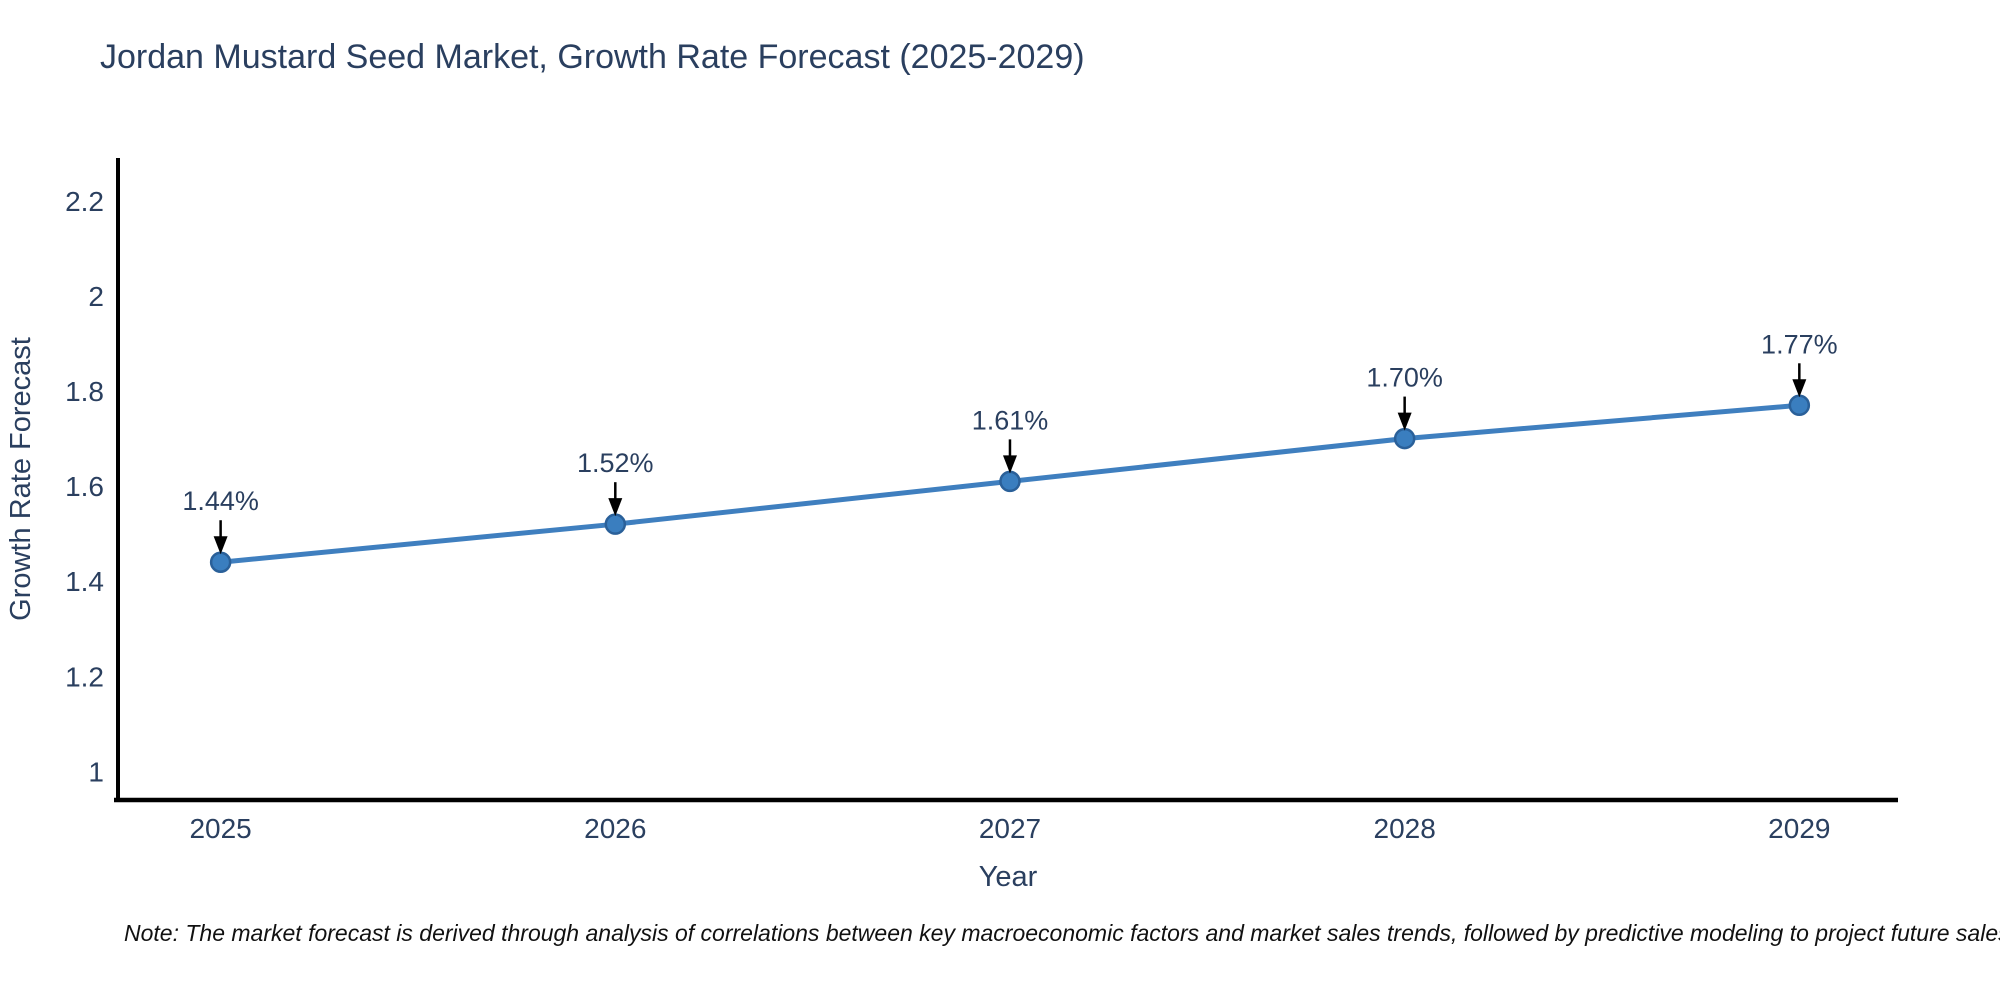  What do you see at coordinates (1405, 828) in the screenshot?
I see `x-tick-label: 2028` at bounding box center [1405, 828].